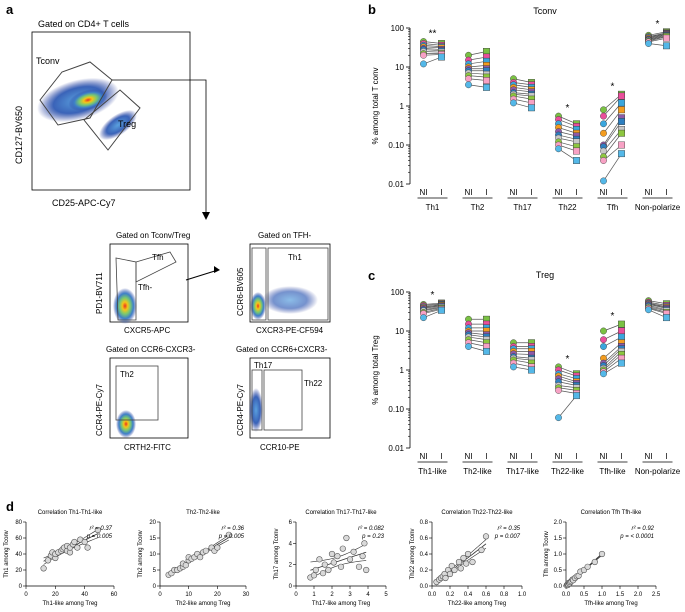 The image size is (685, 612). I want to click on chart-d2-title: Th2-Th2-like, so click(203, 513).